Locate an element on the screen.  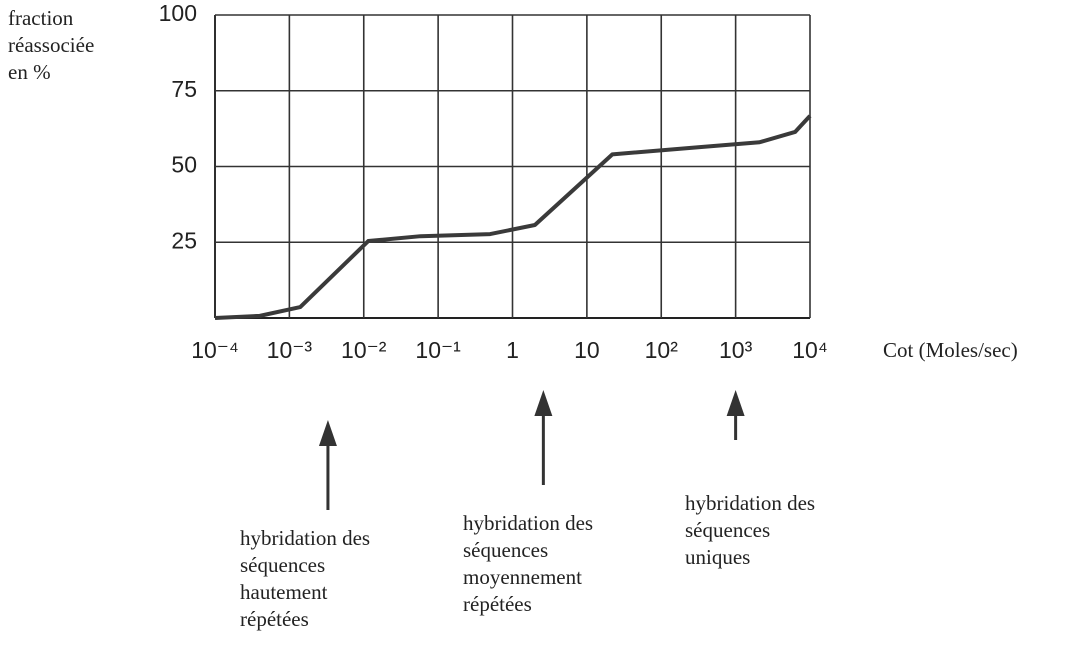
y-tick-label: 100 is located at coordinates (178, 13).